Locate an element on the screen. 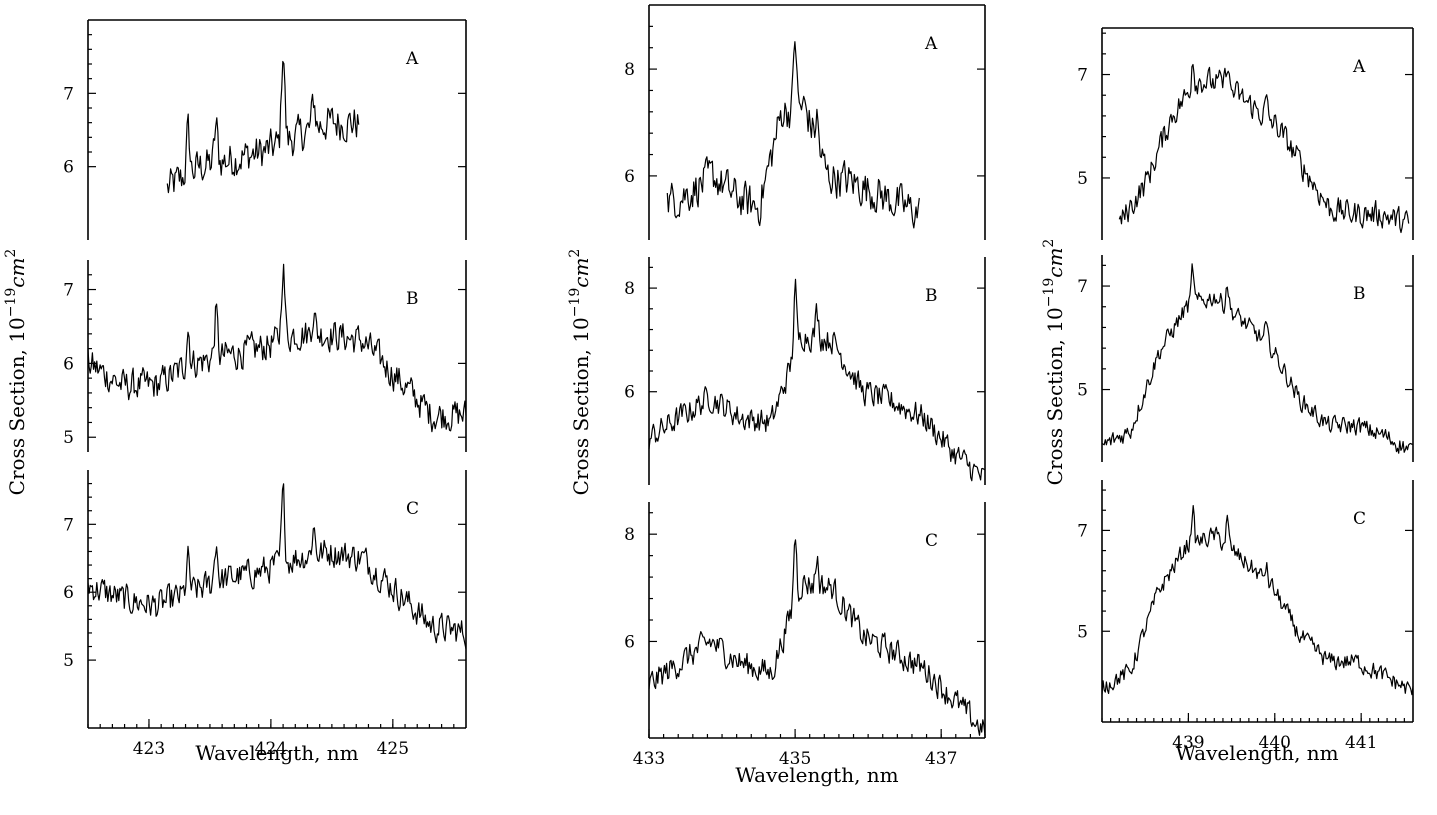  x-tick-label: 423 is located at coordinates (149, 749).